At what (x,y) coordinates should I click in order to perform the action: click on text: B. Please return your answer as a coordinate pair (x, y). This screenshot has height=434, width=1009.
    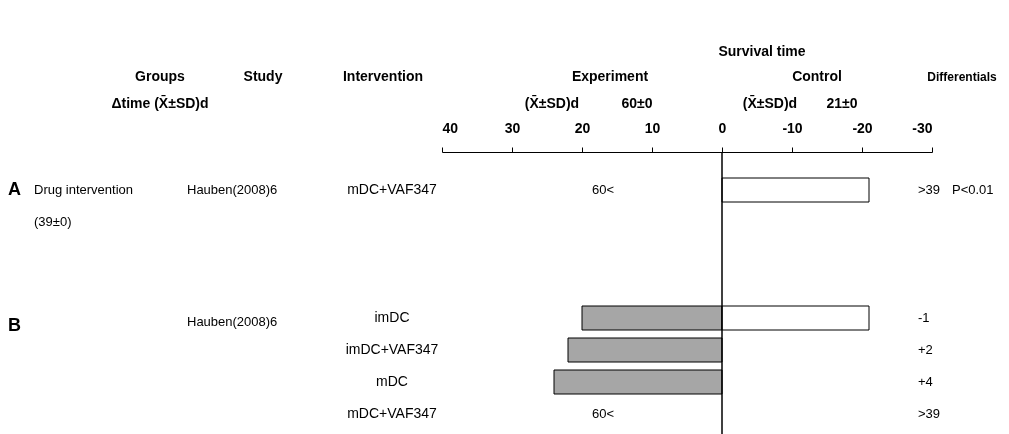
    Looking at the image, I should click on (14, 325).